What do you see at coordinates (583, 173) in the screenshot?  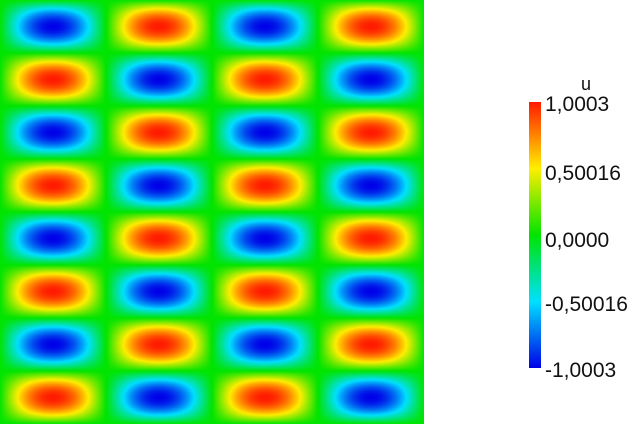 I see `colorbar-tick-upper: 0,50016` at bounding box center [583, 173].